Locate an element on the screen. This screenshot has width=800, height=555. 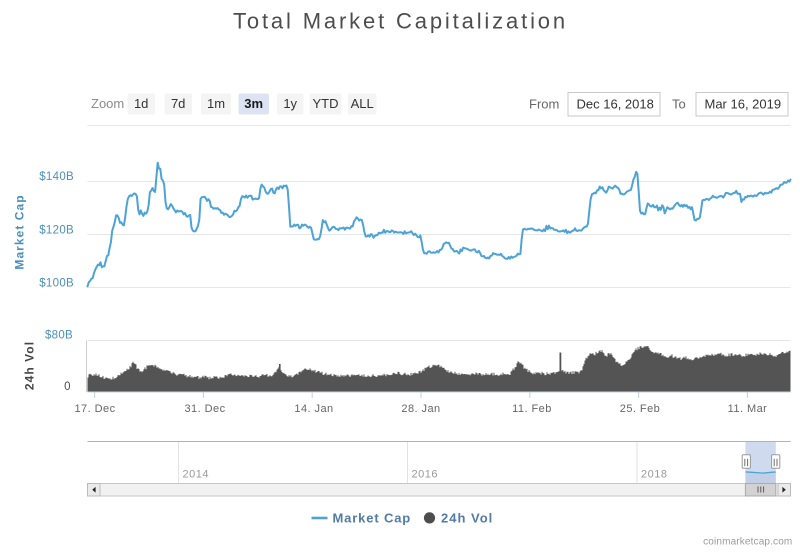
svg-text: 1m is located at coordinates (216, 103).